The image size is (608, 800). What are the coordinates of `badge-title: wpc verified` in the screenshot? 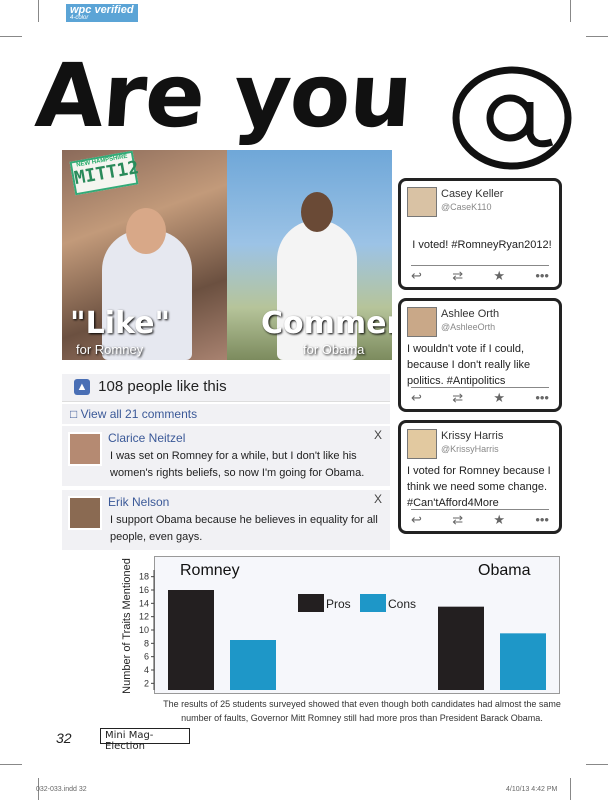 It's located at (102, 10).